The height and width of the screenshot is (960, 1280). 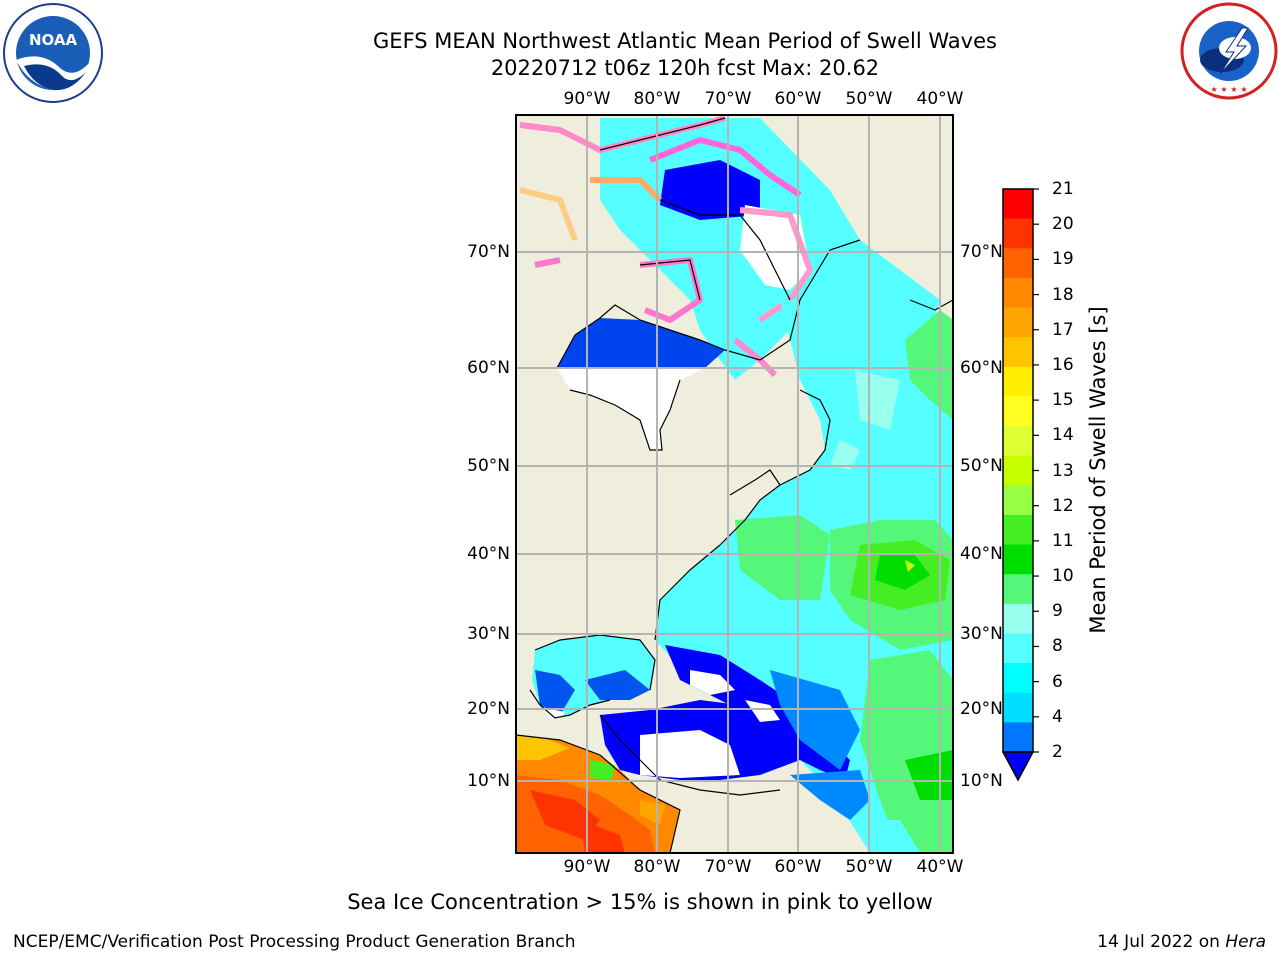 What do you see at coordinates (1063, 435) in the screenshot?
I see `colorbar-tick-label: 14` at bounding box center [1063, 435].